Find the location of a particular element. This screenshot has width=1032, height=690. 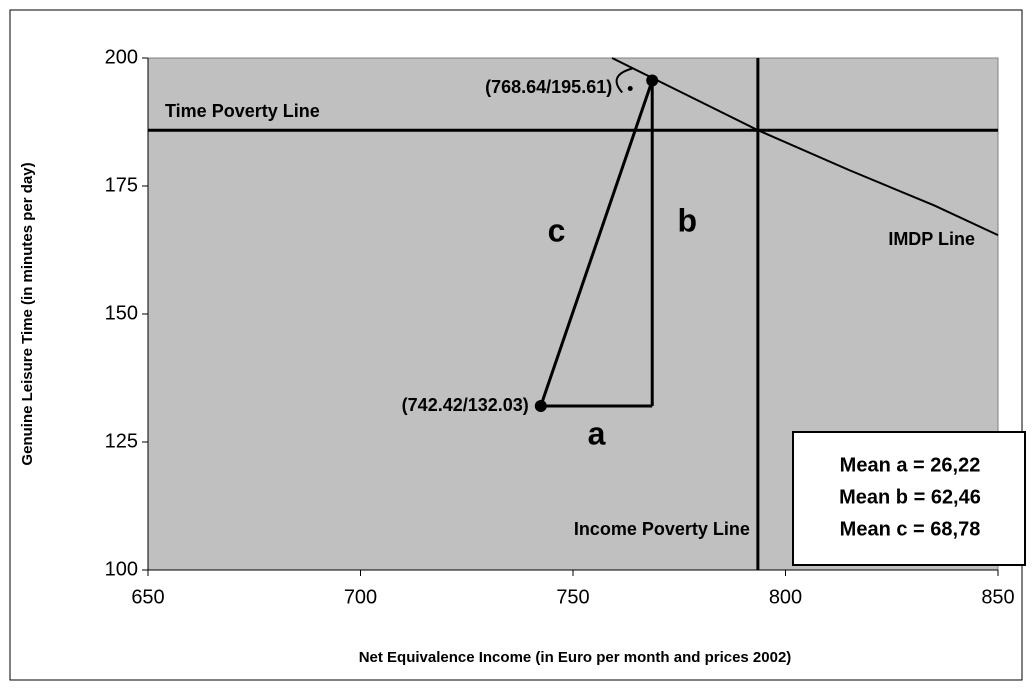

y-tick-label: 175 is located at coordinates (121, 185).